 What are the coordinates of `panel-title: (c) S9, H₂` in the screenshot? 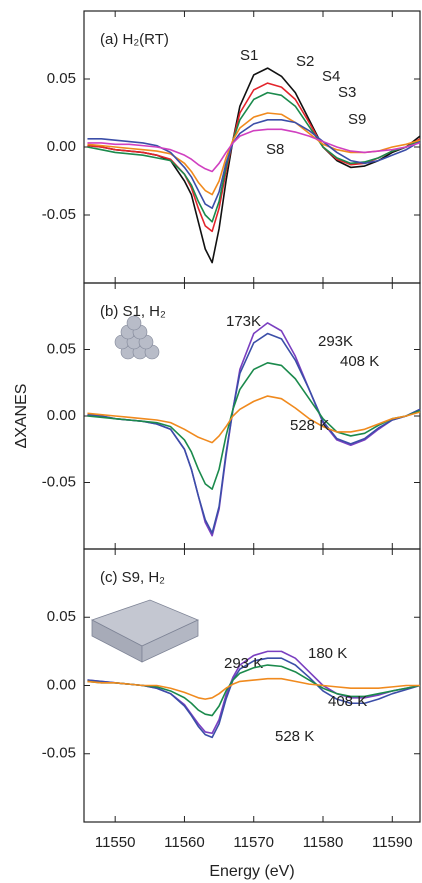 It's located at (132, 577).